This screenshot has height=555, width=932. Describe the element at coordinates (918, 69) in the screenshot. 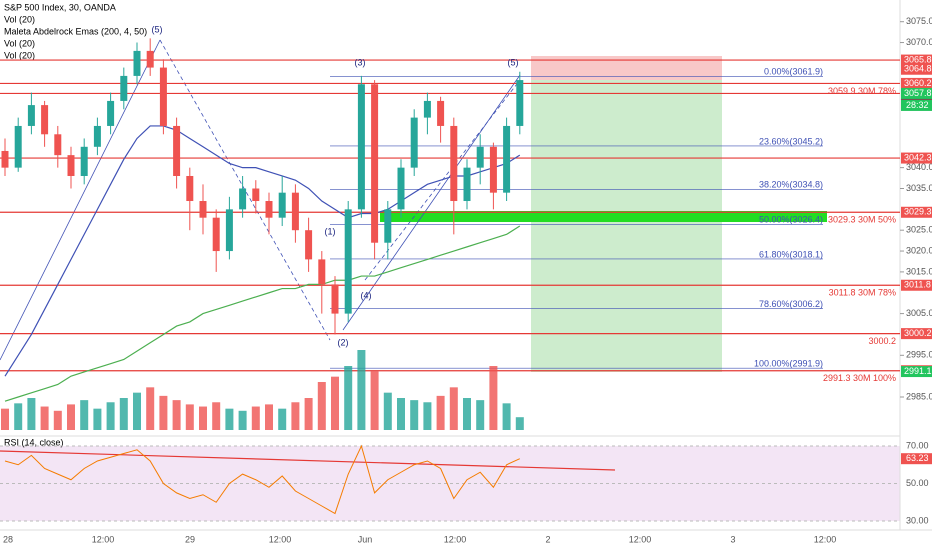

I see `price-tag-label: 3064.8` at that location.